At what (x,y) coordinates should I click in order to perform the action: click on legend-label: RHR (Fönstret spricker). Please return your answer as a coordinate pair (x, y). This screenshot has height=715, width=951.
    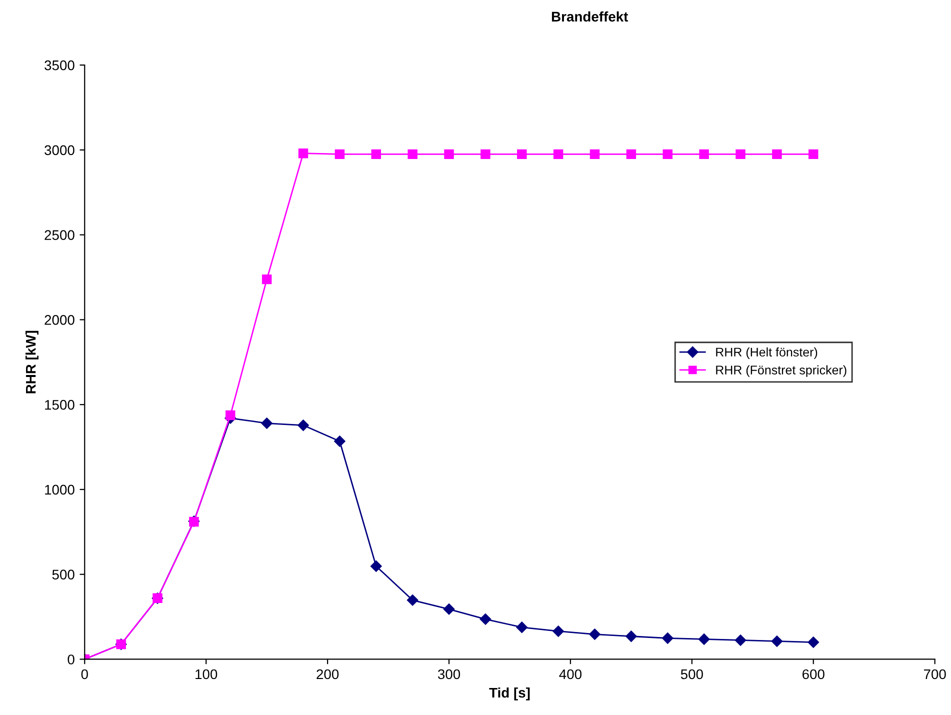
    Looking at the image, I should click on (781, 371).